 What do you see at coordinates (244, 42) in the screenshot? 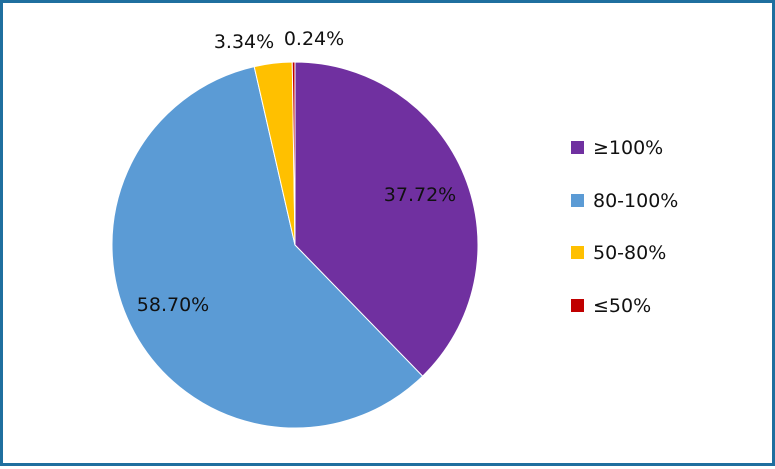
I see `slice-label-50-80: 3.34%` at bounding box center [244, 42].